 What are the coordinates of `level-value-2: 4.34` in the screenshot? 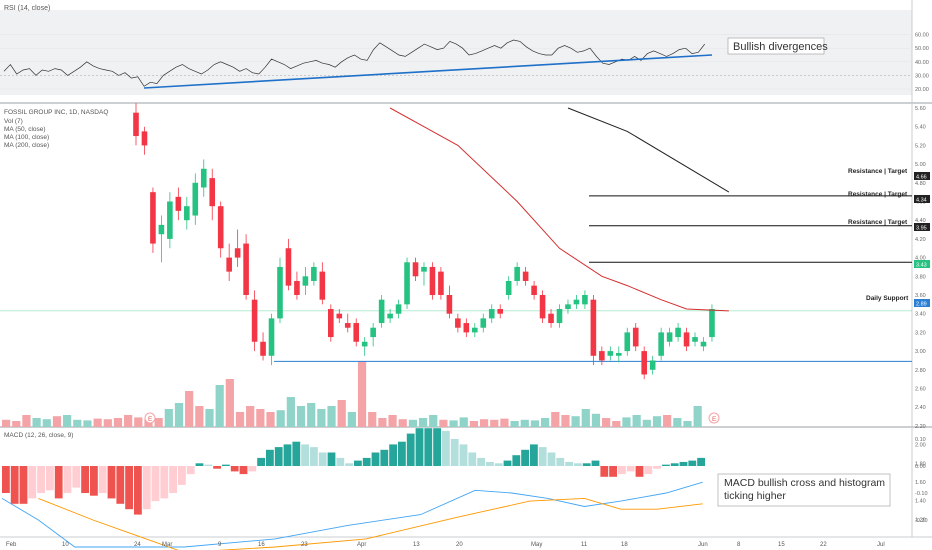 It's located at (921, 201).